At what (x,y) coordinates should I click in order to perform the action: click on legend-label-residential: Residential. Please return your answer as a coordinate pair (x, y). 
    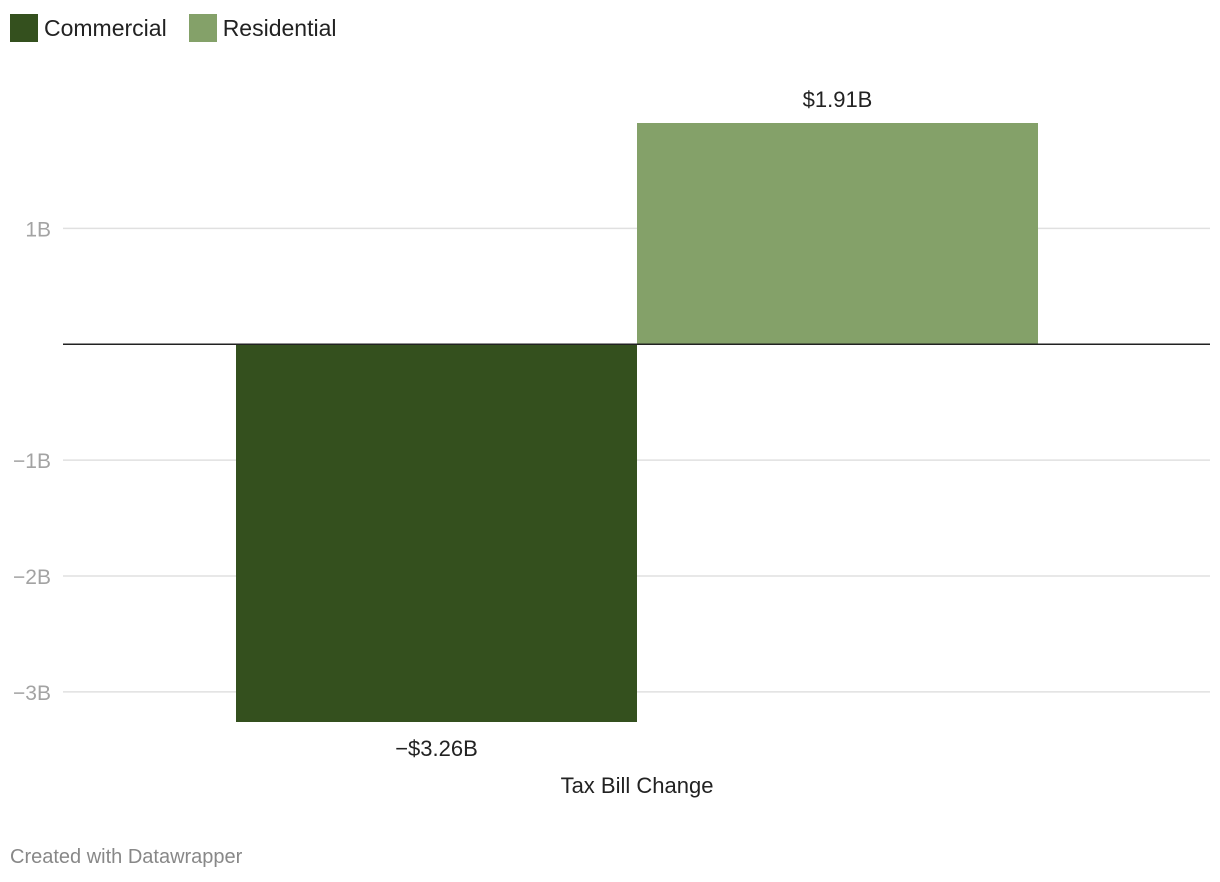
    Looking at the image, I should click on (279, 28).